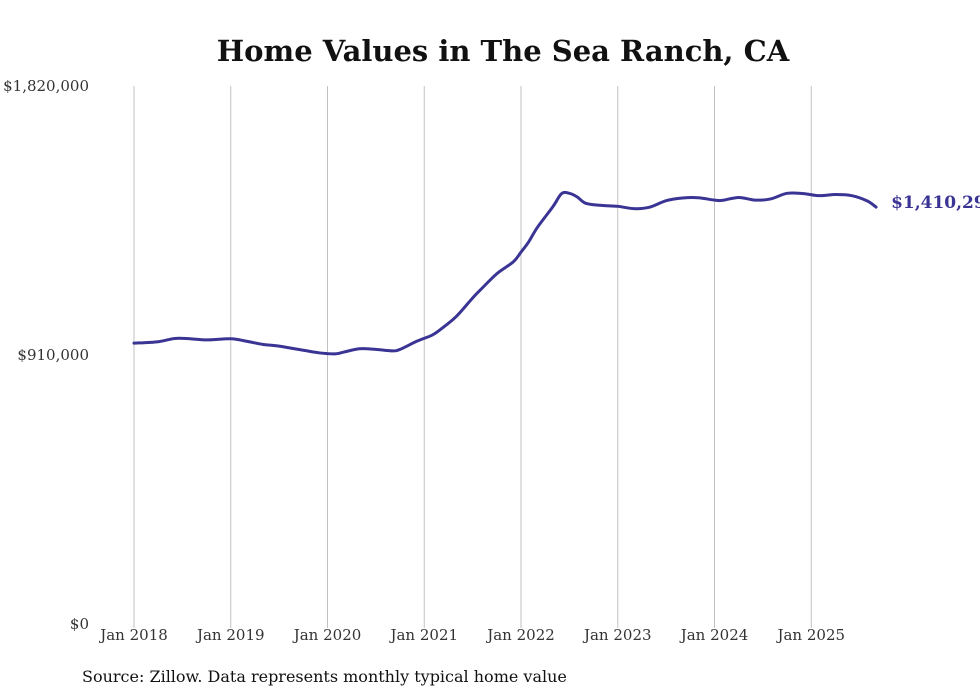 Image resolution: width=980 pixels, height=699 pixels. I want to click on x-tick-label: Jan 2022, so click(520, 635).